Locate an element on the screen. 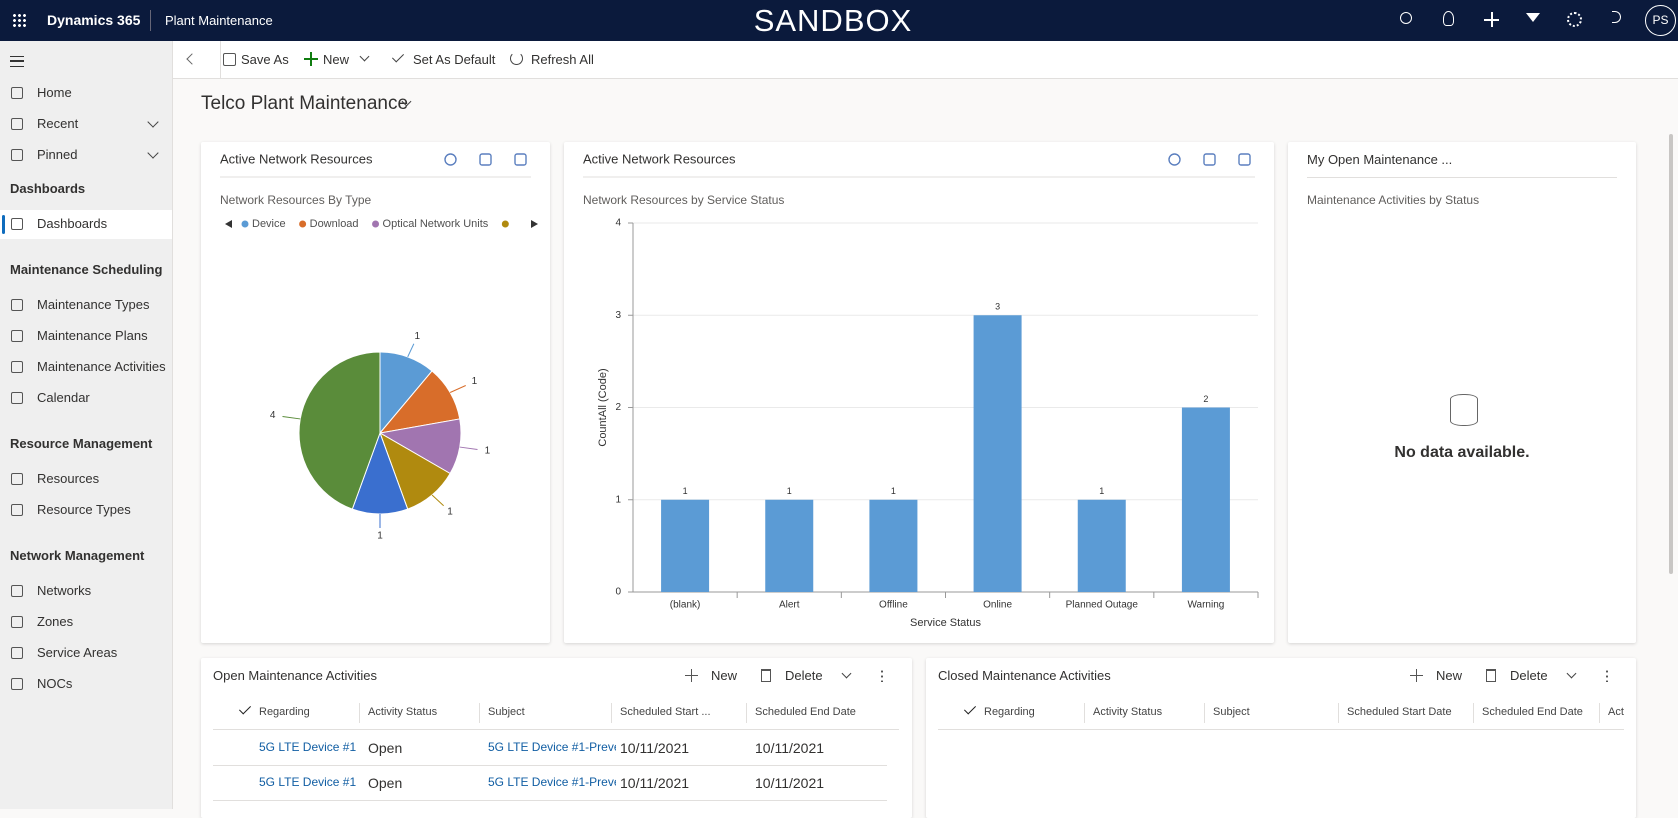 This screenshot has height=818, width=1678. x-tick-label: Offline is located at coordinates (893, 605).